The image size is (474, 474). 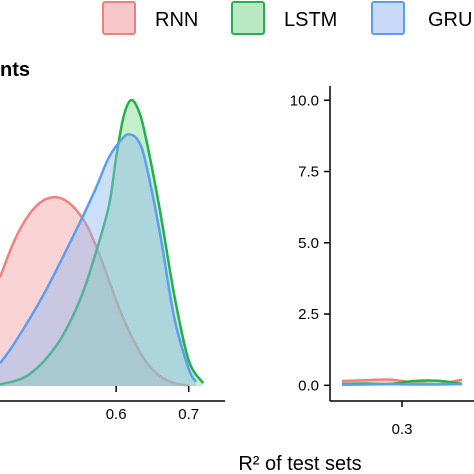 What do you see at coordinates (152, 404) in the screenshot?
I see `left-x-ticks: 0.6 0.7` at bounding box center [152, 404].